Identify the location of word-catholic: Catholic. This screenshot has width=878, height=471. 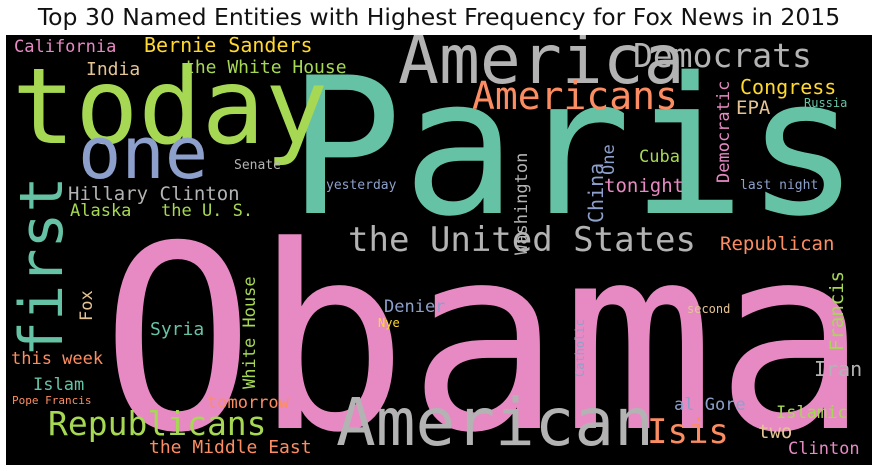
(580, 348).